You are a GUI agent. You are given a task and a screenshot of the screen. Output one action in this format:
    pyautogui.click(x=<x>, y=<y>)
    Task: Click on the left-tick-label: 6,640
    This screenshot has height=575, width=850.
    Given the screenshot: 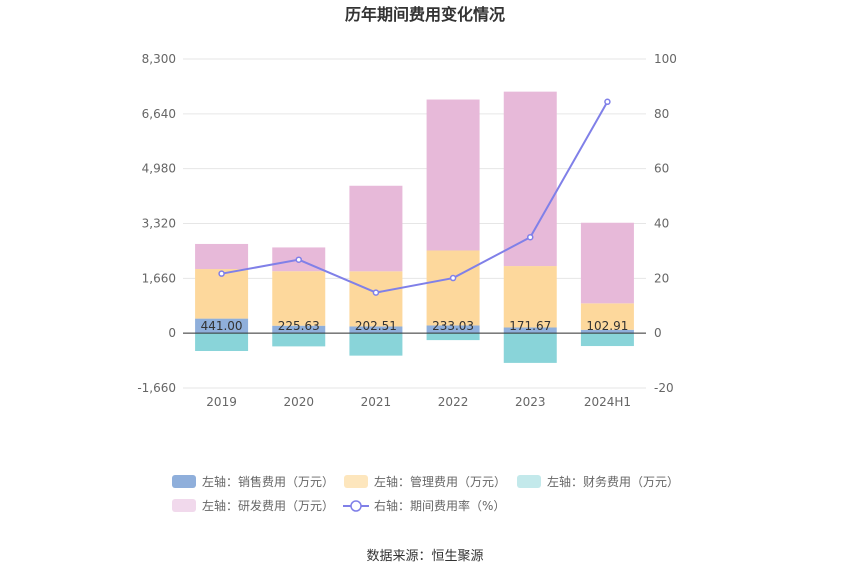 What is the action you would take?
    pyautogui.click(x=159, y=114)
    